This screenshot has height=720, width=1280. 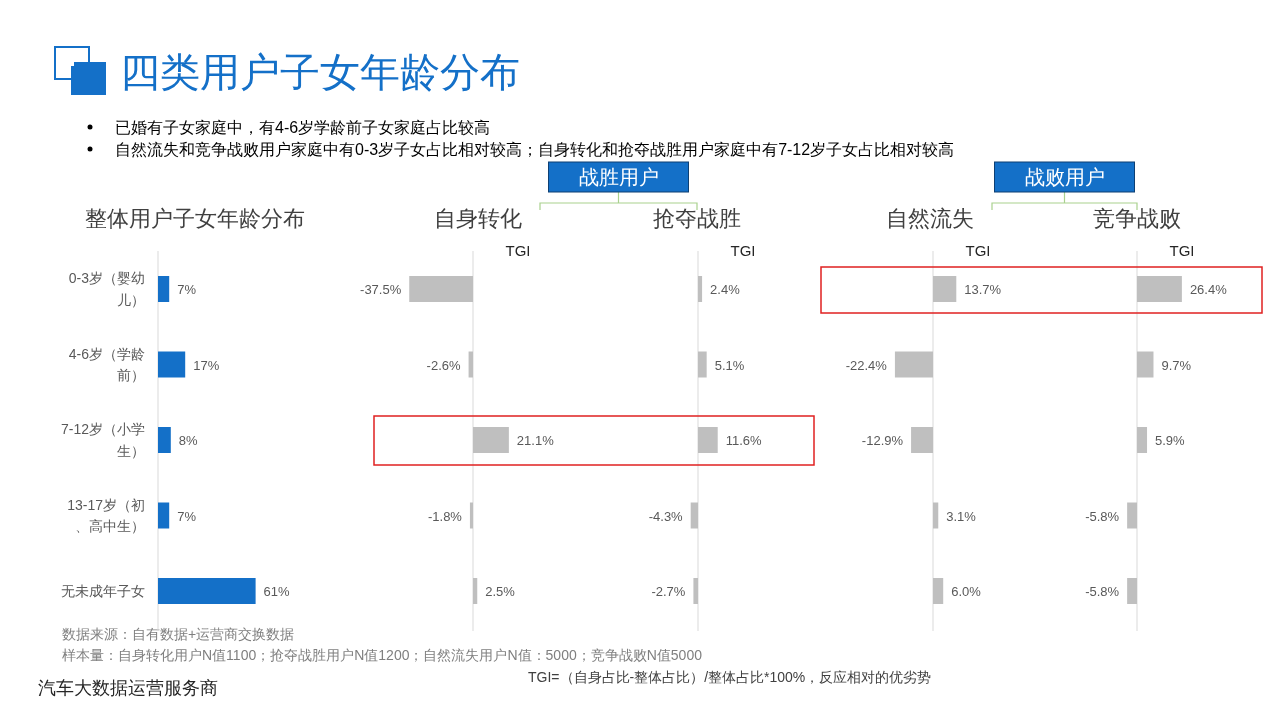 I want to click on chart-title: 自身转化, so click(x=478, y=218).